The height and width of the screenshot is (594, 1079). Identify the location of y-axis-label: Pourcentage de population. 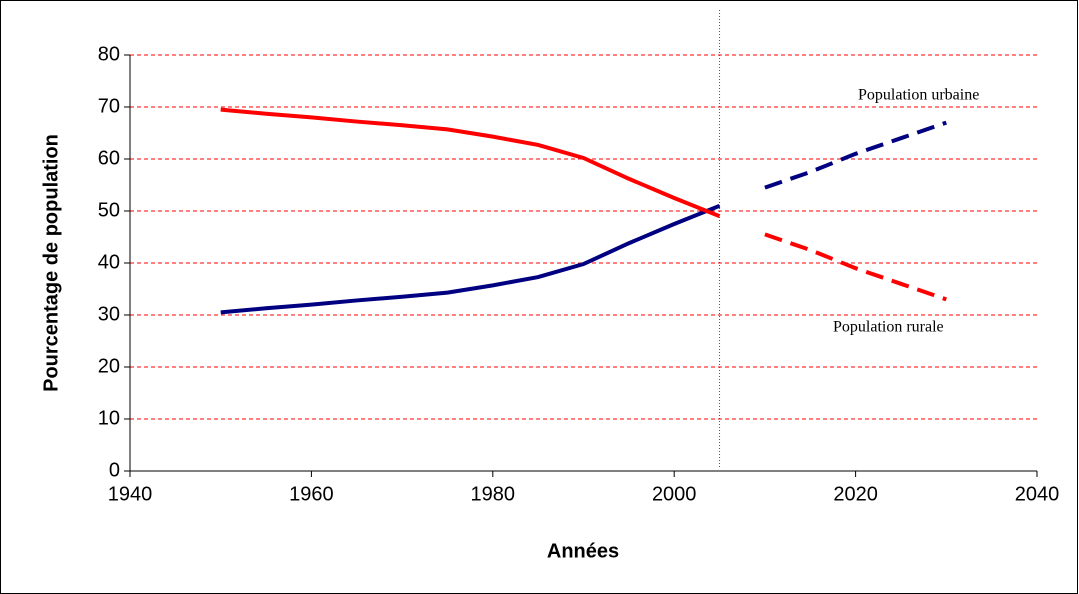
(51, 263).